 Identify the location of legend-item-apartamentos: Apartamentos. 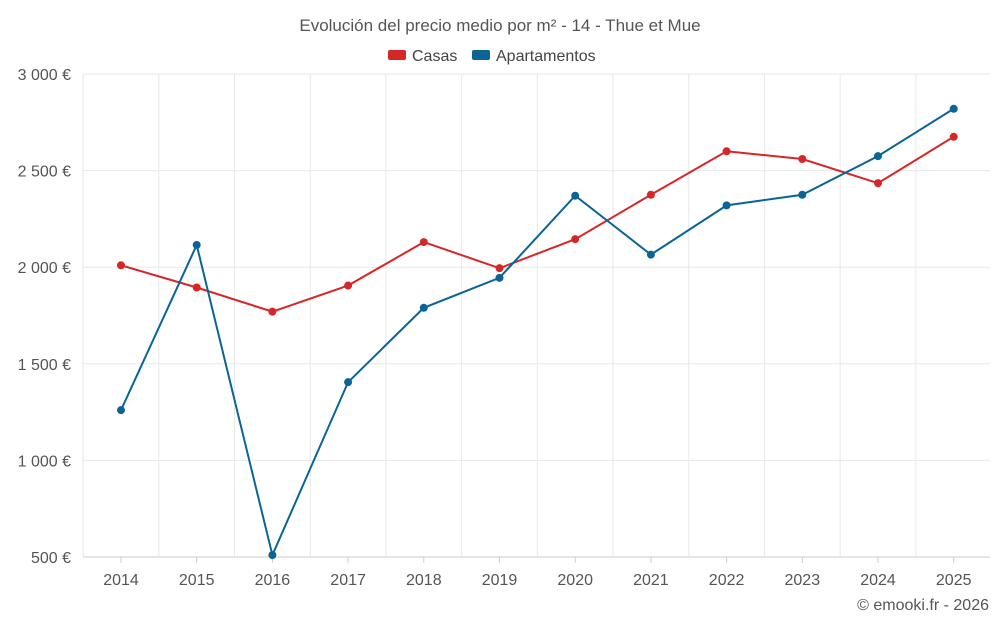
(534, 56).